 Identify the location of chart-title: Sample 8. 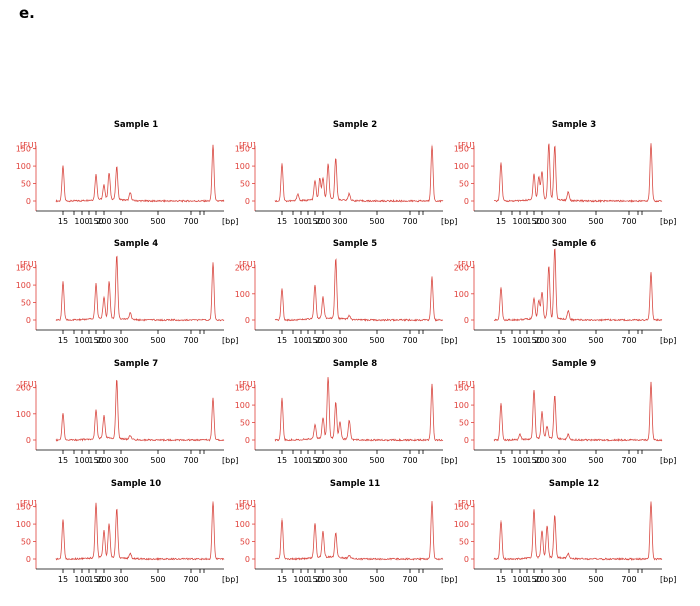
(355, 364).